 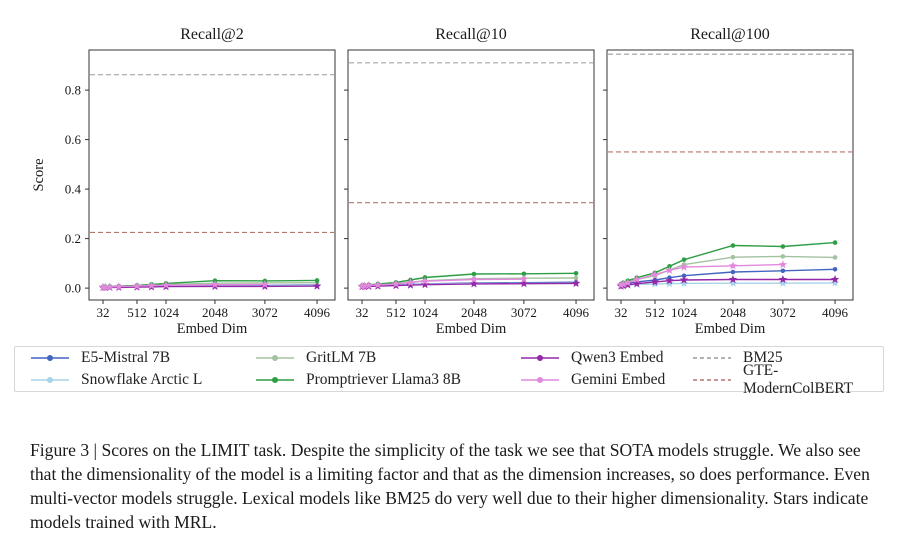 I want to click on series-line-promptriever-llama3-8b, so click(x=728, y=263).